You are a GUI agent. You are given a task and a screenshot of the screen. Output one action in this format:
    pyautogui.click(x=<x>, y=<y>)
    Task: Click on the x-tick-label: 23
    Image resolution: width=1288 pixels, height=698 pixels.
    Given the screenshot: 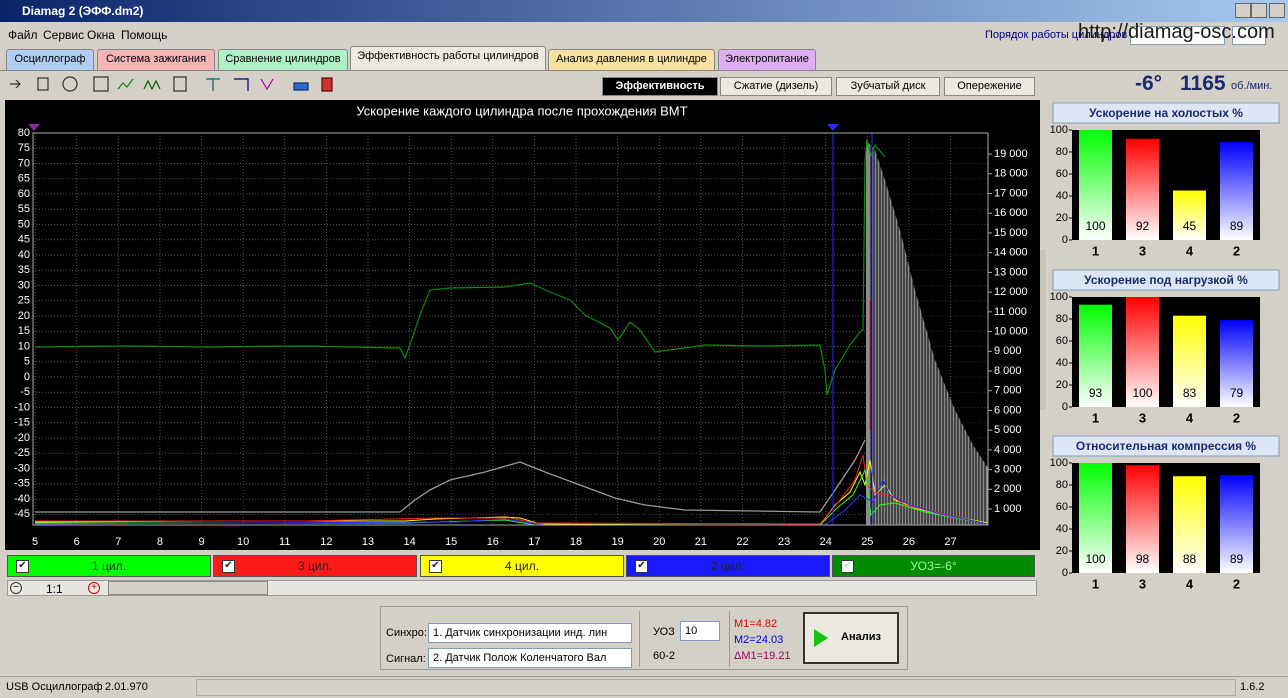 What is the action you would take?
    pyautogui.click(x=784, y=542)
    